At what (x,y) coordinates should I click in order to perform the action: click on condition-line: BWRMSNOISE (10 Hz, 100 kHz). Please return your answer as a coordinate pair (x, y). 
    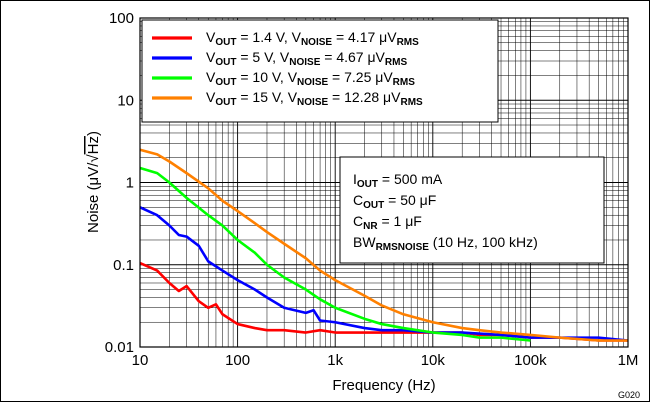
    Looking at the image, I should click on (445, 243).